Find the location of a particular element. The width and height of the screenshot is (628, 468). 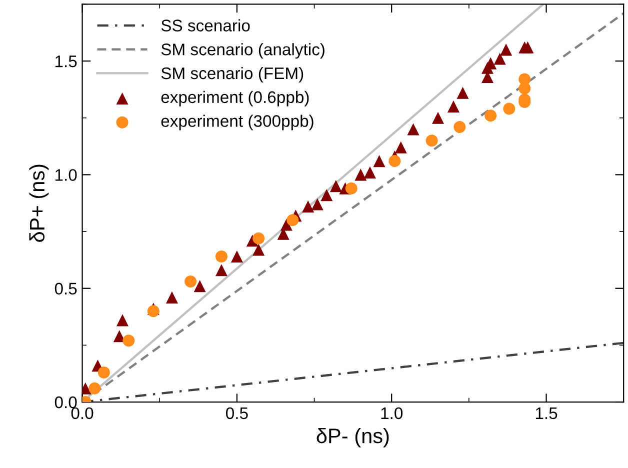

x-tick-label: 1.0 is located at coordinates (392, 413).